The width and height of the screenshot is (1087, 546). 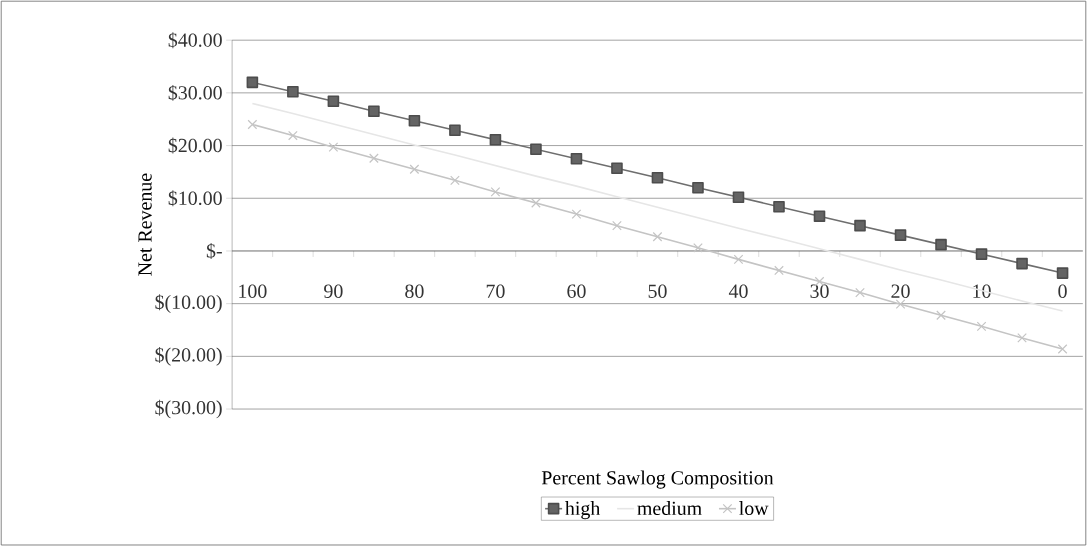 What do you see at coordinates (214, 250) in the screenshot?
I see `y-tick-label: $-` at bounding box center [214, 250].